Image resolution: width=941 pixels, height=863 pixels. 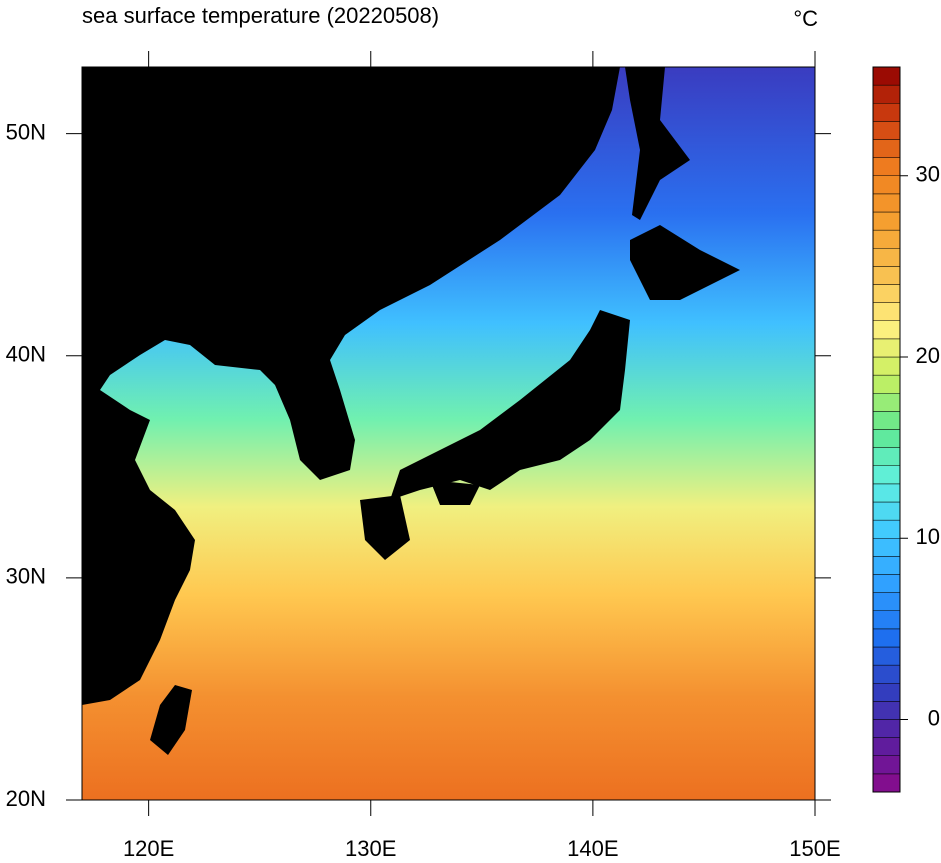 What do you see at coordinates (928, 536) in the screenshot?
I see `colorbar-tick-label: 10` at bounding box center [928, 536].